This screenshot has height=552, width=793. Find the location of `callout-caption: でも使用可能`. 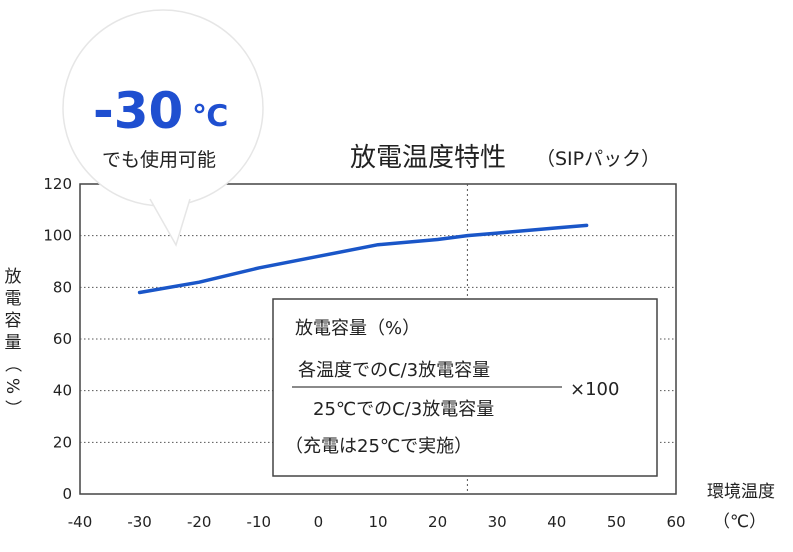

callout-caption: でも使用可能 is located at coordinates (159, 160).